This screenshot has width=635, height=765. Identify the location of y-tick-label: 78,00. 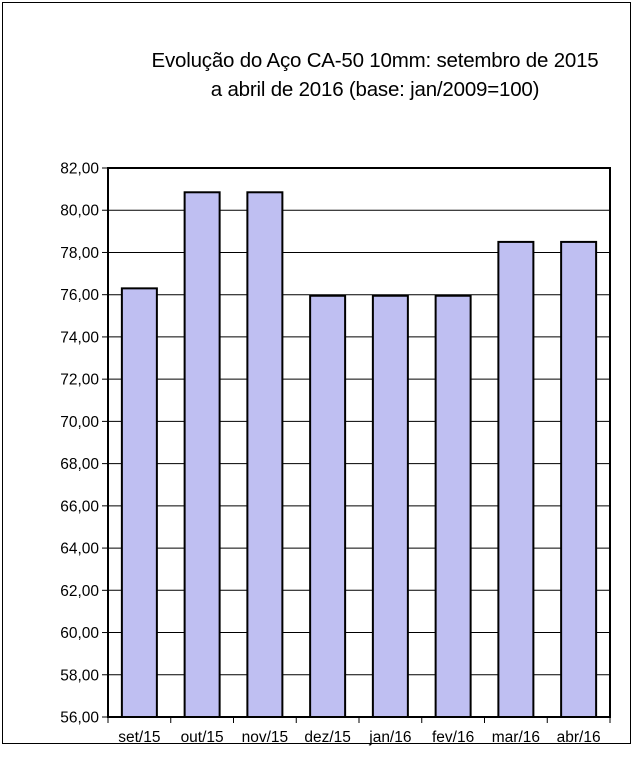
(79, 253).